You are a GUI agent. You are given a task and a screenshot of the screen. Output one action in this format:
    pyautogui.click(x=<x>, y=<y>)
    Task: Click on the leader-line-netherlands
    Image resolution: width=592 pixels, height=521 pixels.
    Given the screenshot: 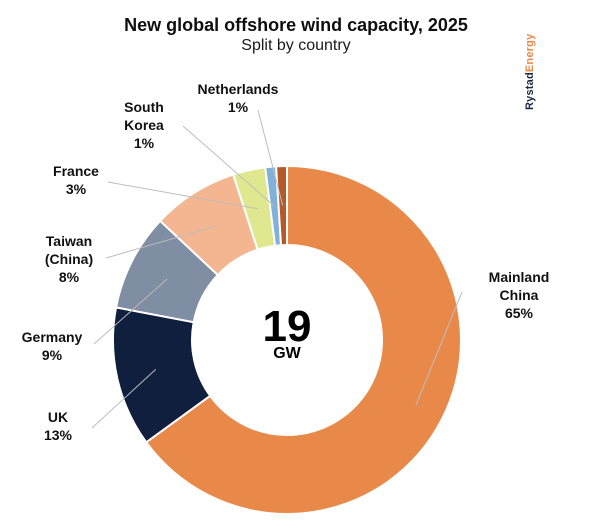 What is the action you would take?
    pyautogui.click(x=270, y=157)
    